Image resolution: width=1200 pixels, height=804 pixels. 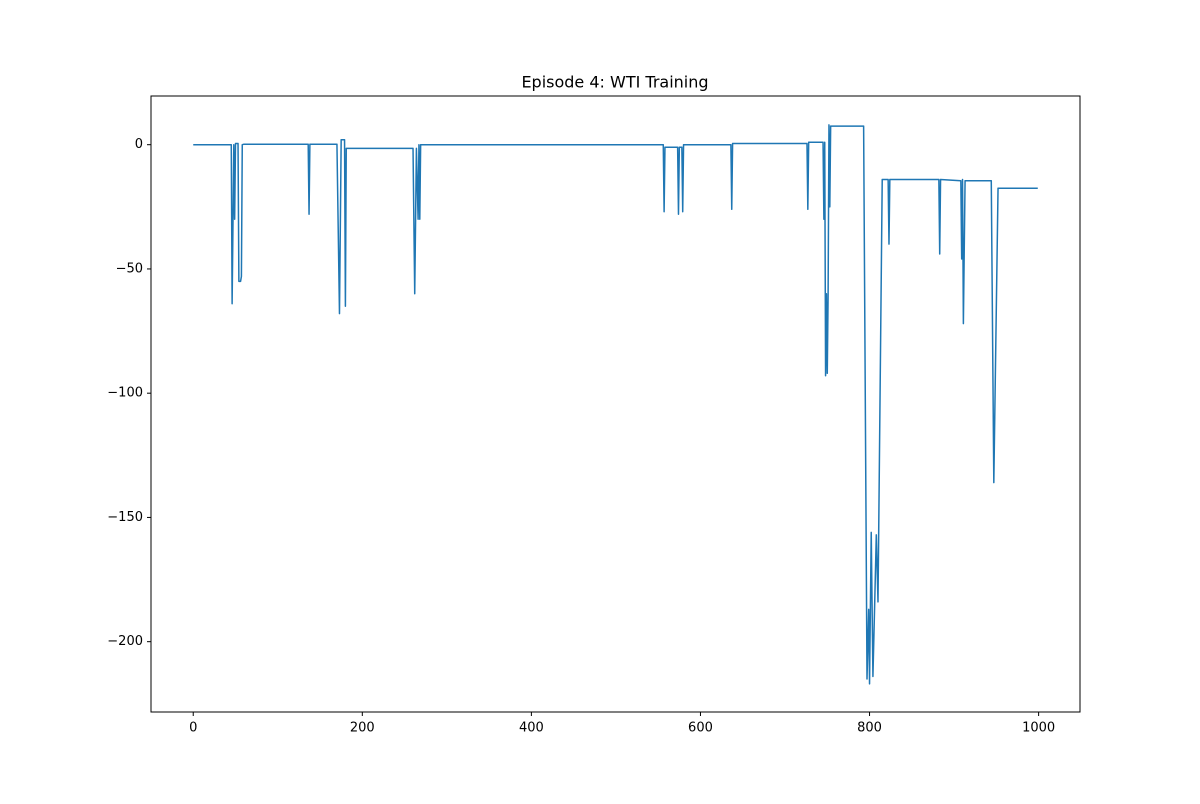 What do you see at coordinates (700, 728) in the screenshot?
I see `x-tick-label: 600` at bounding box center [700, 728].